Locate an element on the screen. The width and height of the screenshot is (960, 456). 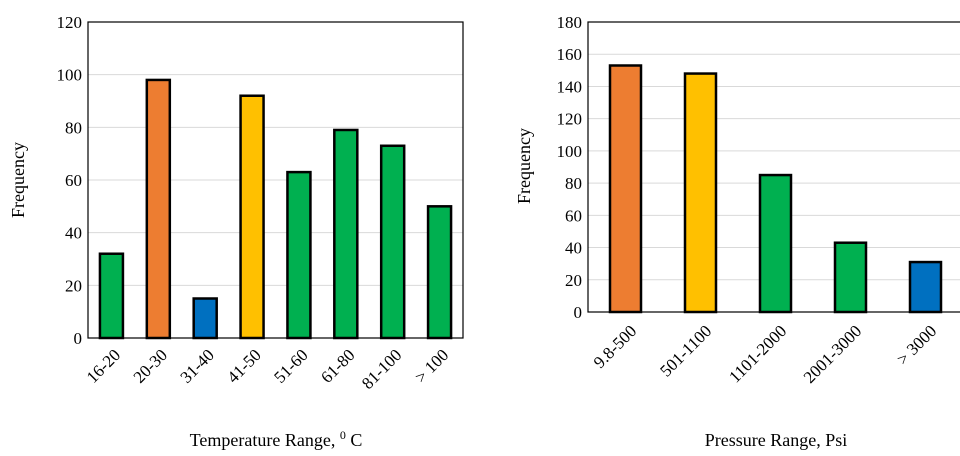
temperature-y-tick-label: 80 is located at coordinates (73, 127).